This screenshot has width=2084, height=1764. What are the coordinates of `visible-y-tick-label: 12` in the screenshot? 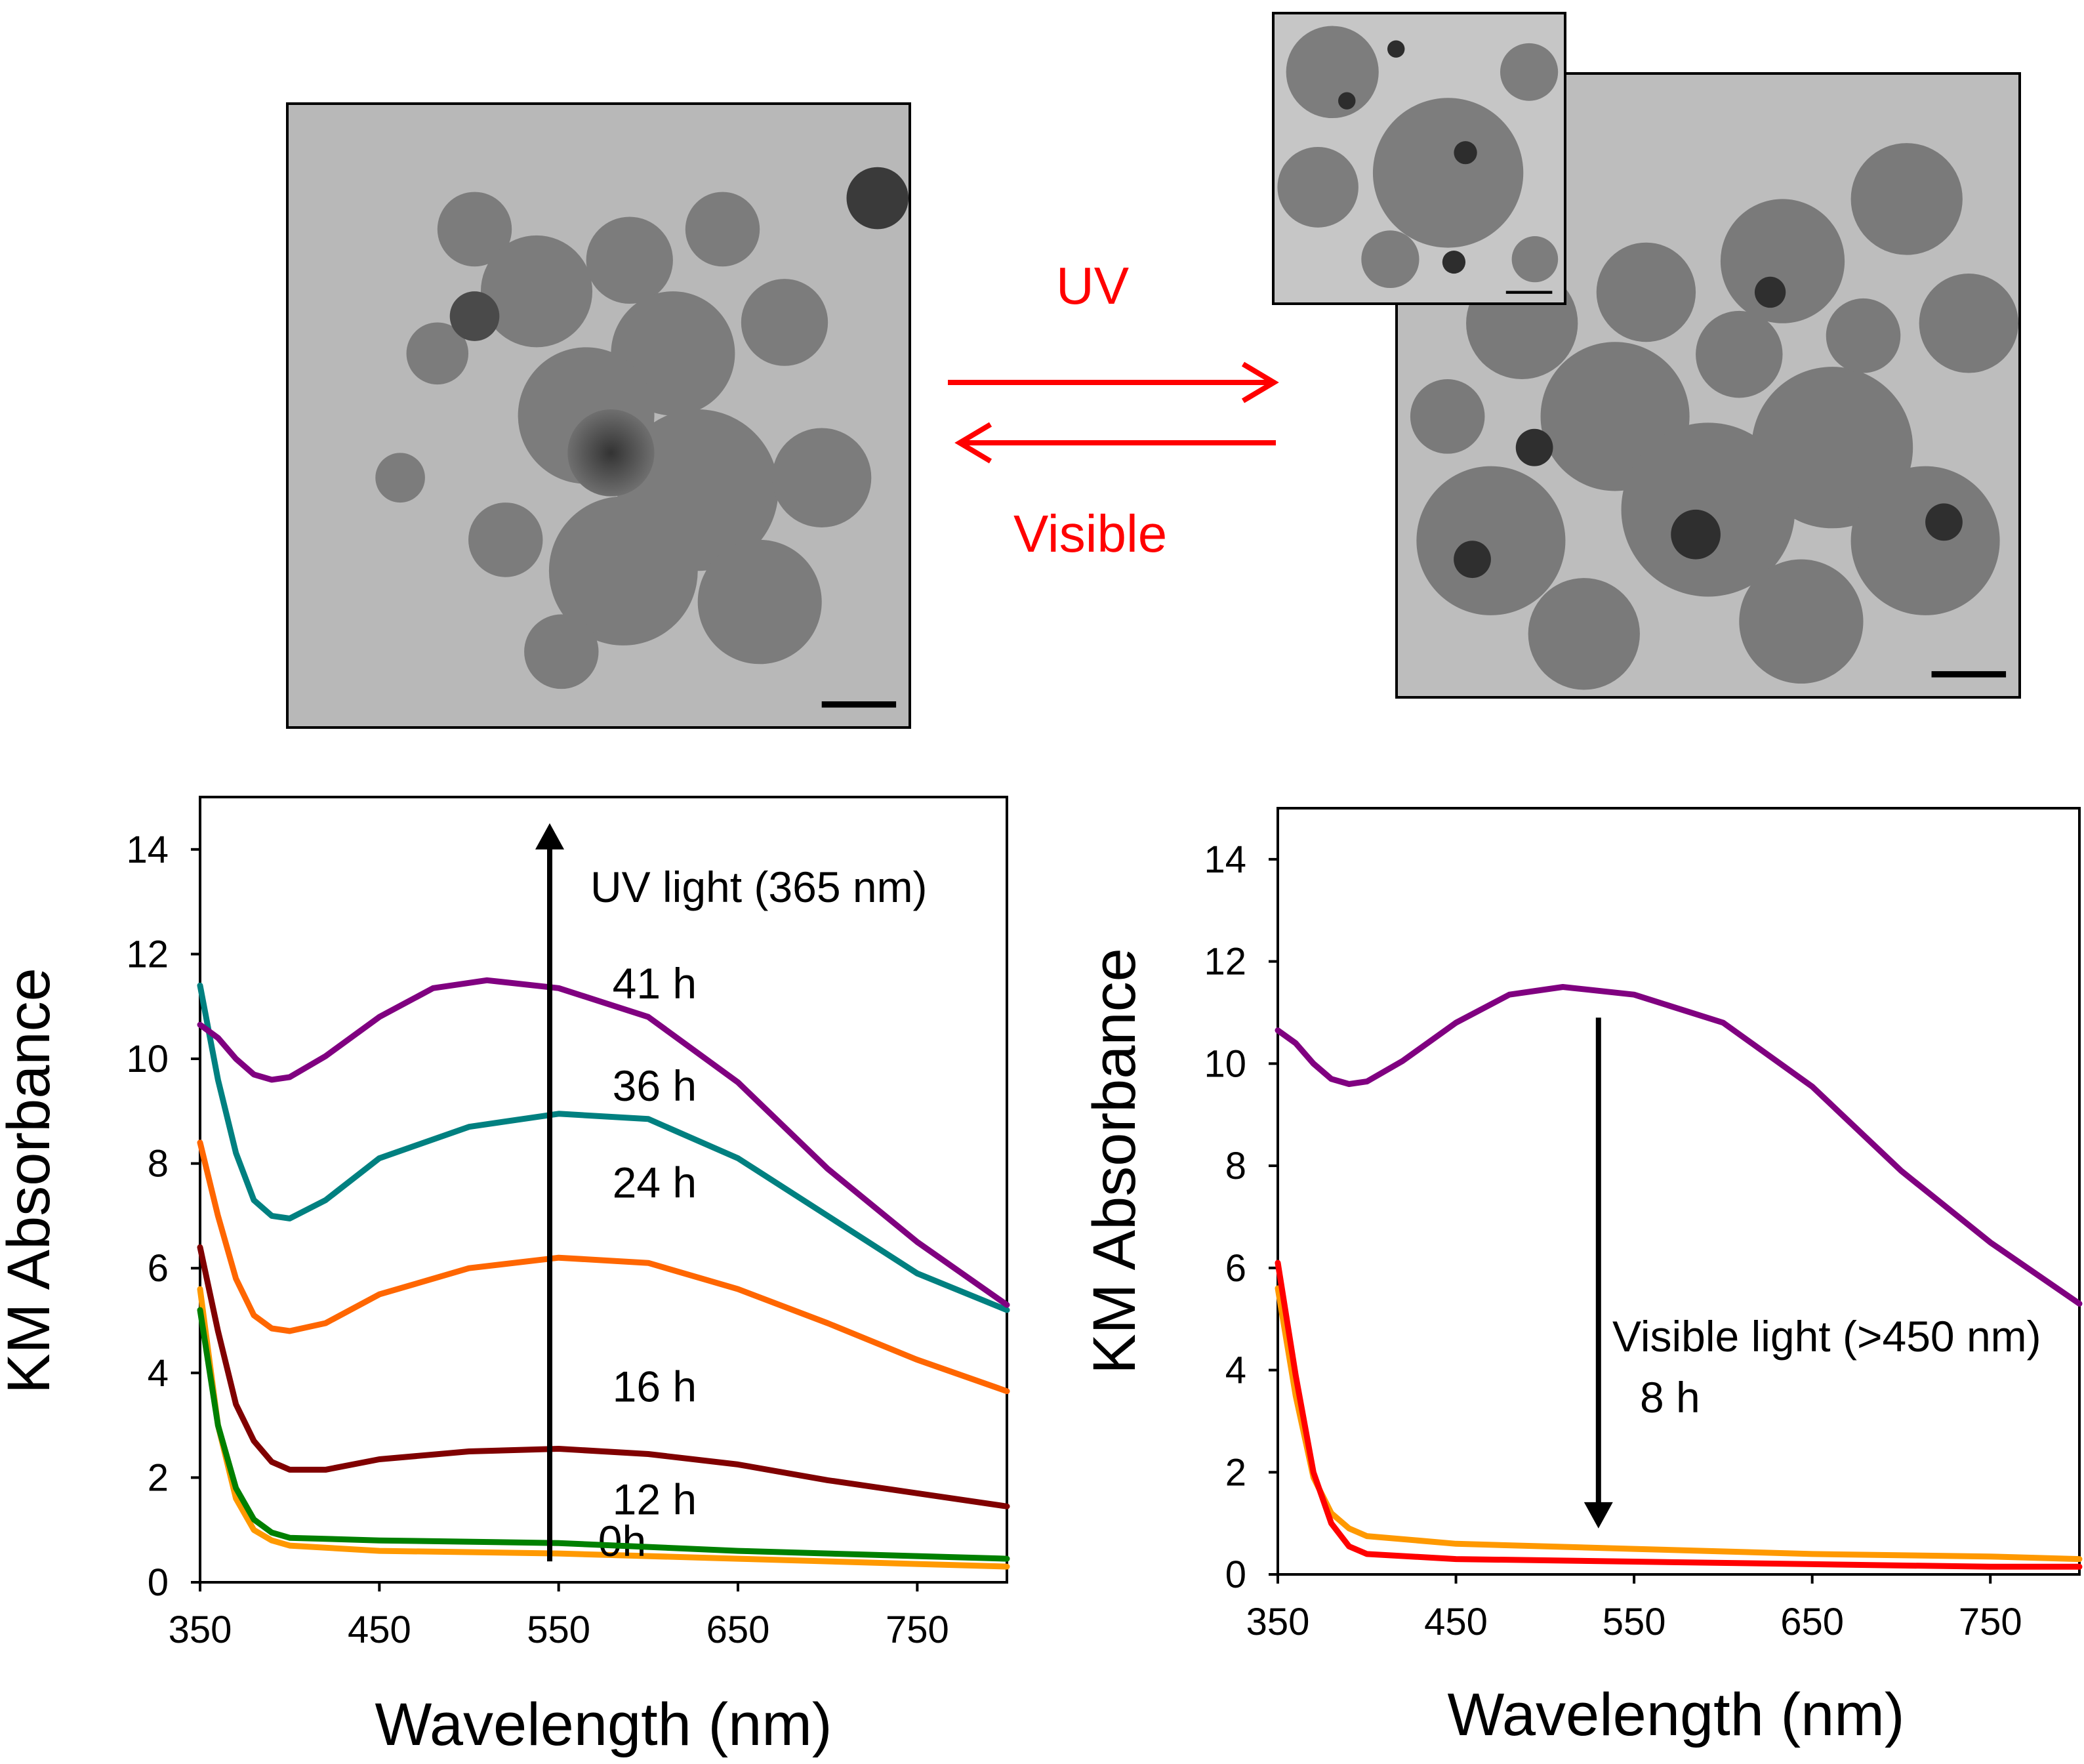 It's located at (1225, 962).